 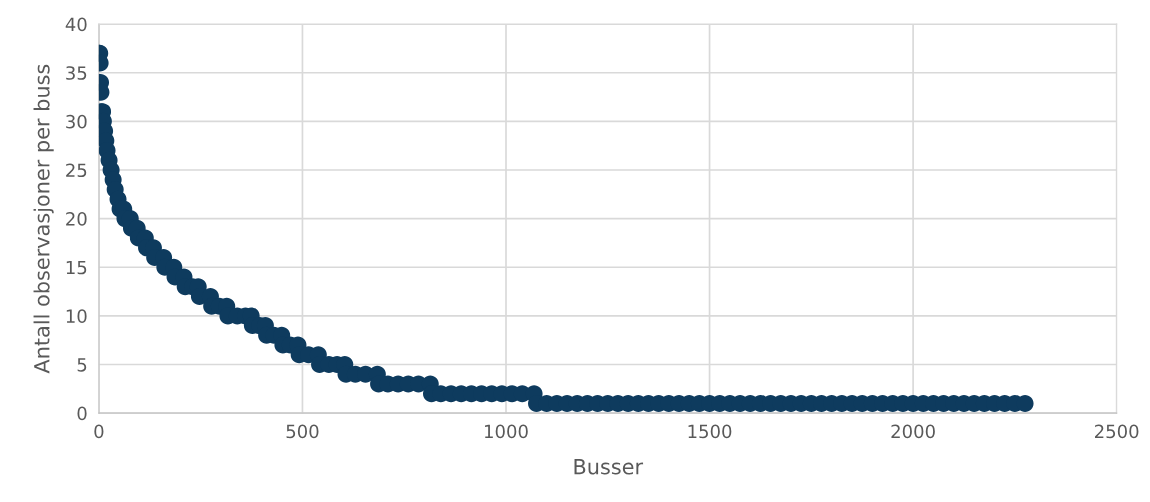 I want to click on y-tick-label: 0, so click(x=82, y=413).